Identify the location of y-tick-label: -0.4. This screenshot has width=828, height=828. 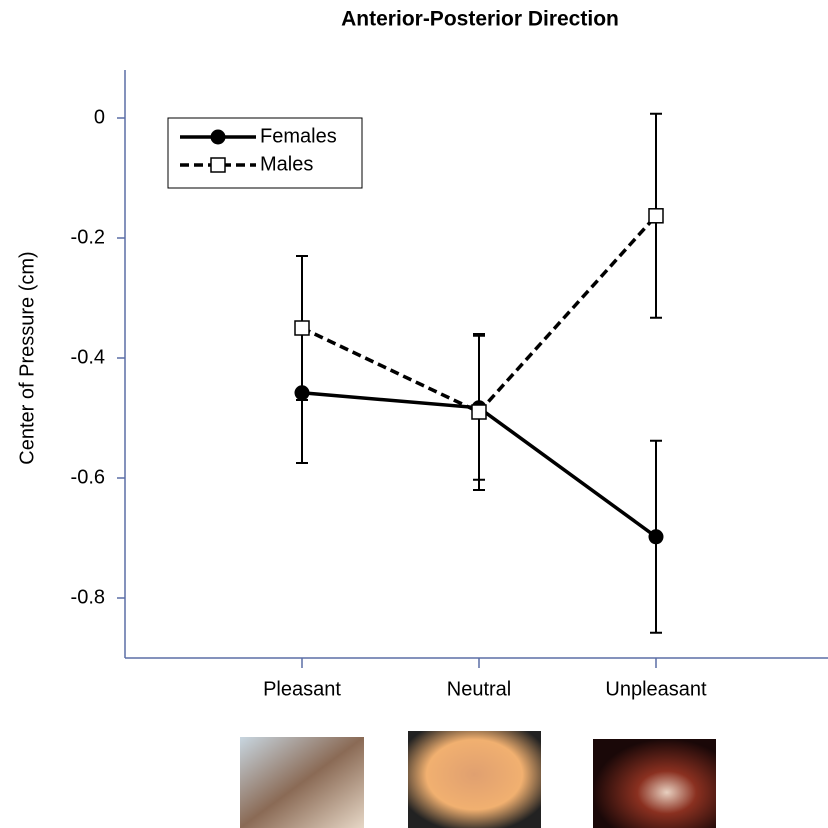
(88, 357).